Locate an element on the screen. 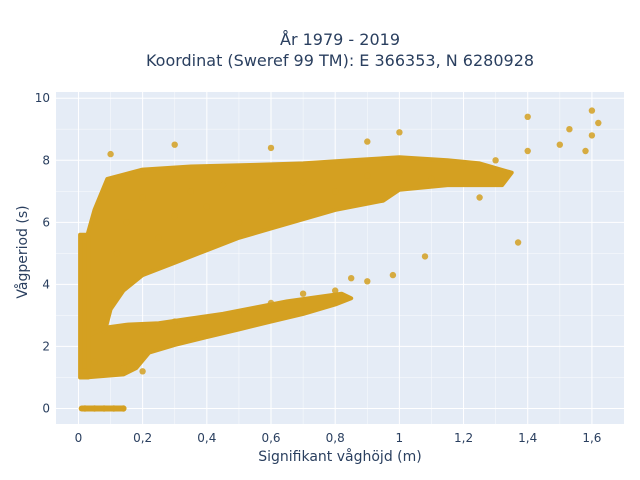  x-tick-label: 0,2 is located at coordinates (142, 438).